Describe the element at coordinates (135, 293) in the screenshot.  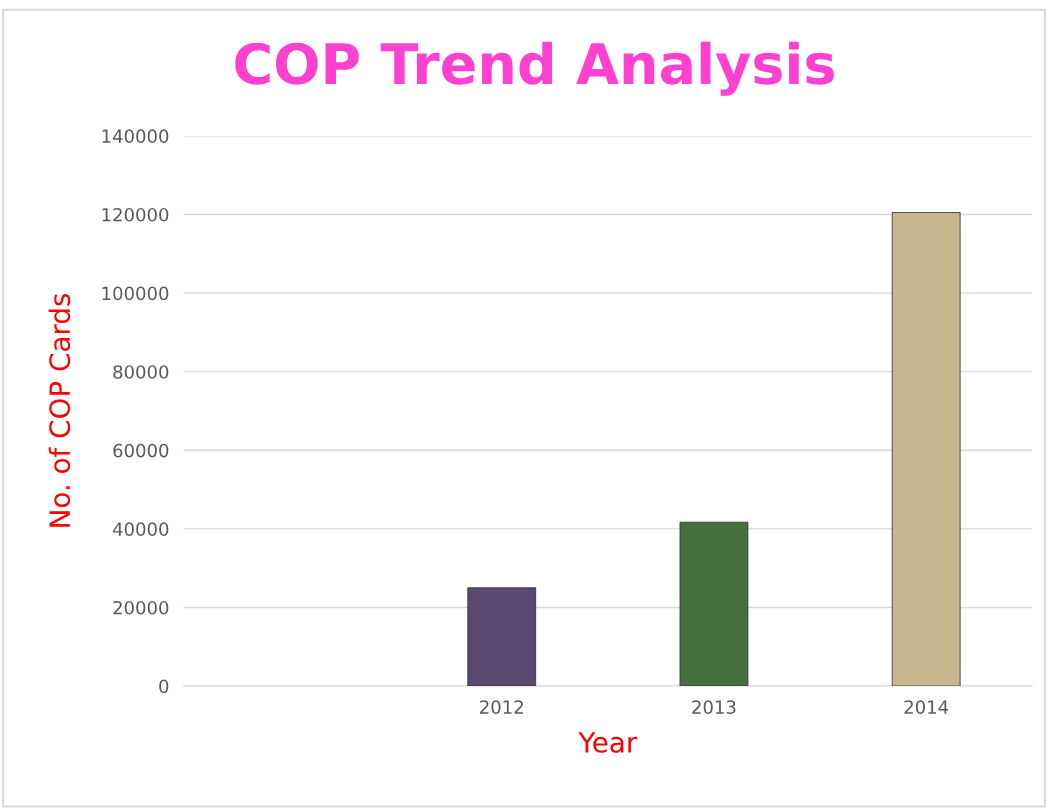
I see `y-tick-label: 100000` at that location.